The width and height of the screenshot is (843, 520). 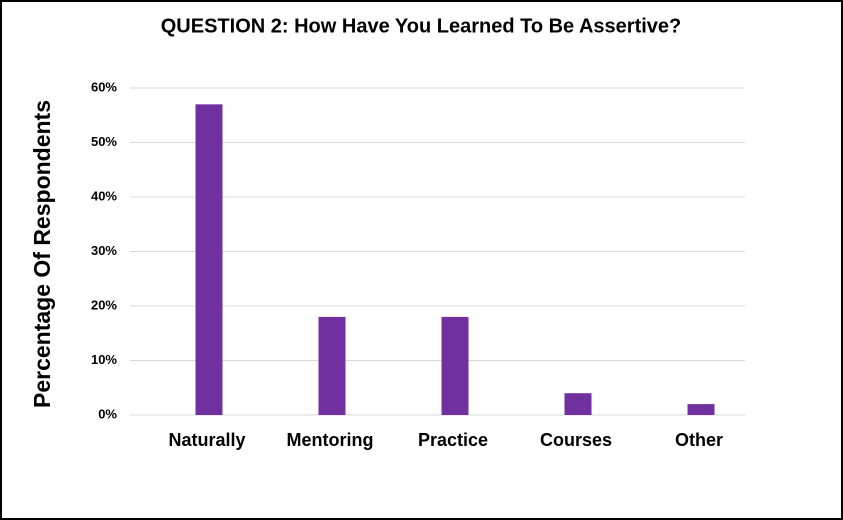 What do you see at coordinates (104, 359) in the screenshot?
I see `y-tick-label: 10%` at bounding box center [104, 359].